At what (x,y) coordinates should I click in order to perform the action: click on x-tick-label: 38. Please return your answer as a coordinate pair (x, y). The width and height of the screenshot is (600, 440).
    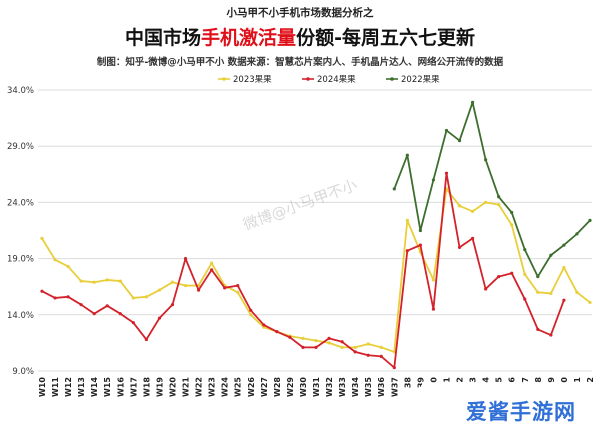
    Looking at the image, I should click on (407, 383).